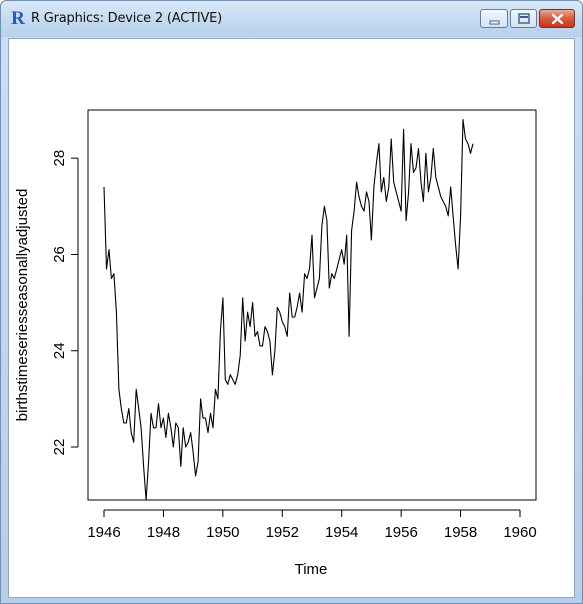 The height and width of the screenshot is (604, 583). What do you see at coordinates (163, 532) in the screenshot?
I see `x-tick-label: 1948` at bounding box center [163, 532].